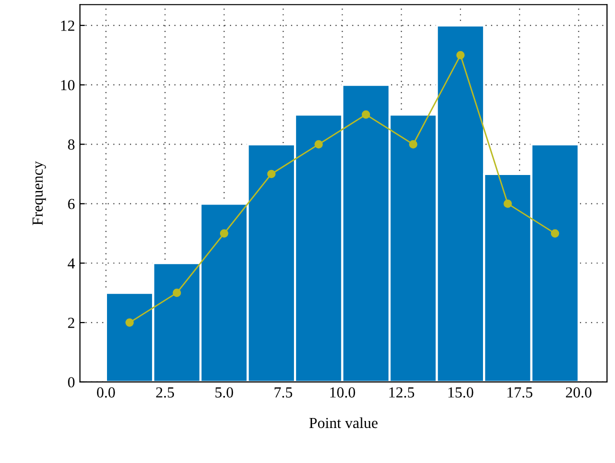  Describe the element at coordinates (71, 382) in the screenshot. I see `y-tick-label: 0` at that location.